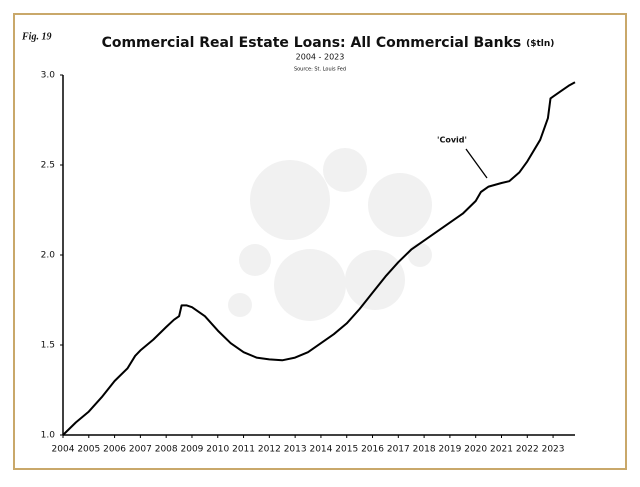 The image size is (640, 487). I want to click on x-tick-label: 2010, so click(217, 450).